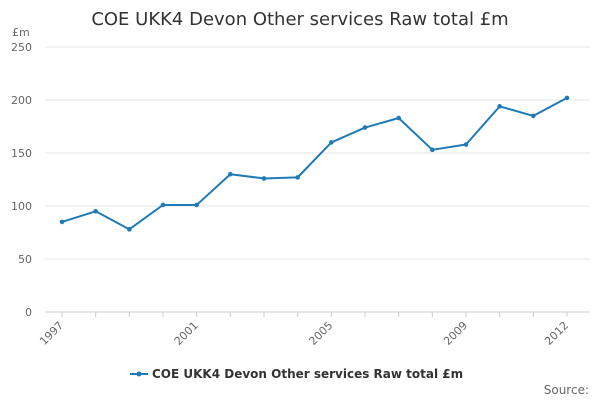 The image size is (600, 400). Describe the element at coordinates (139, 374) in the screenshot. I see `legend-point-marker` at that location.